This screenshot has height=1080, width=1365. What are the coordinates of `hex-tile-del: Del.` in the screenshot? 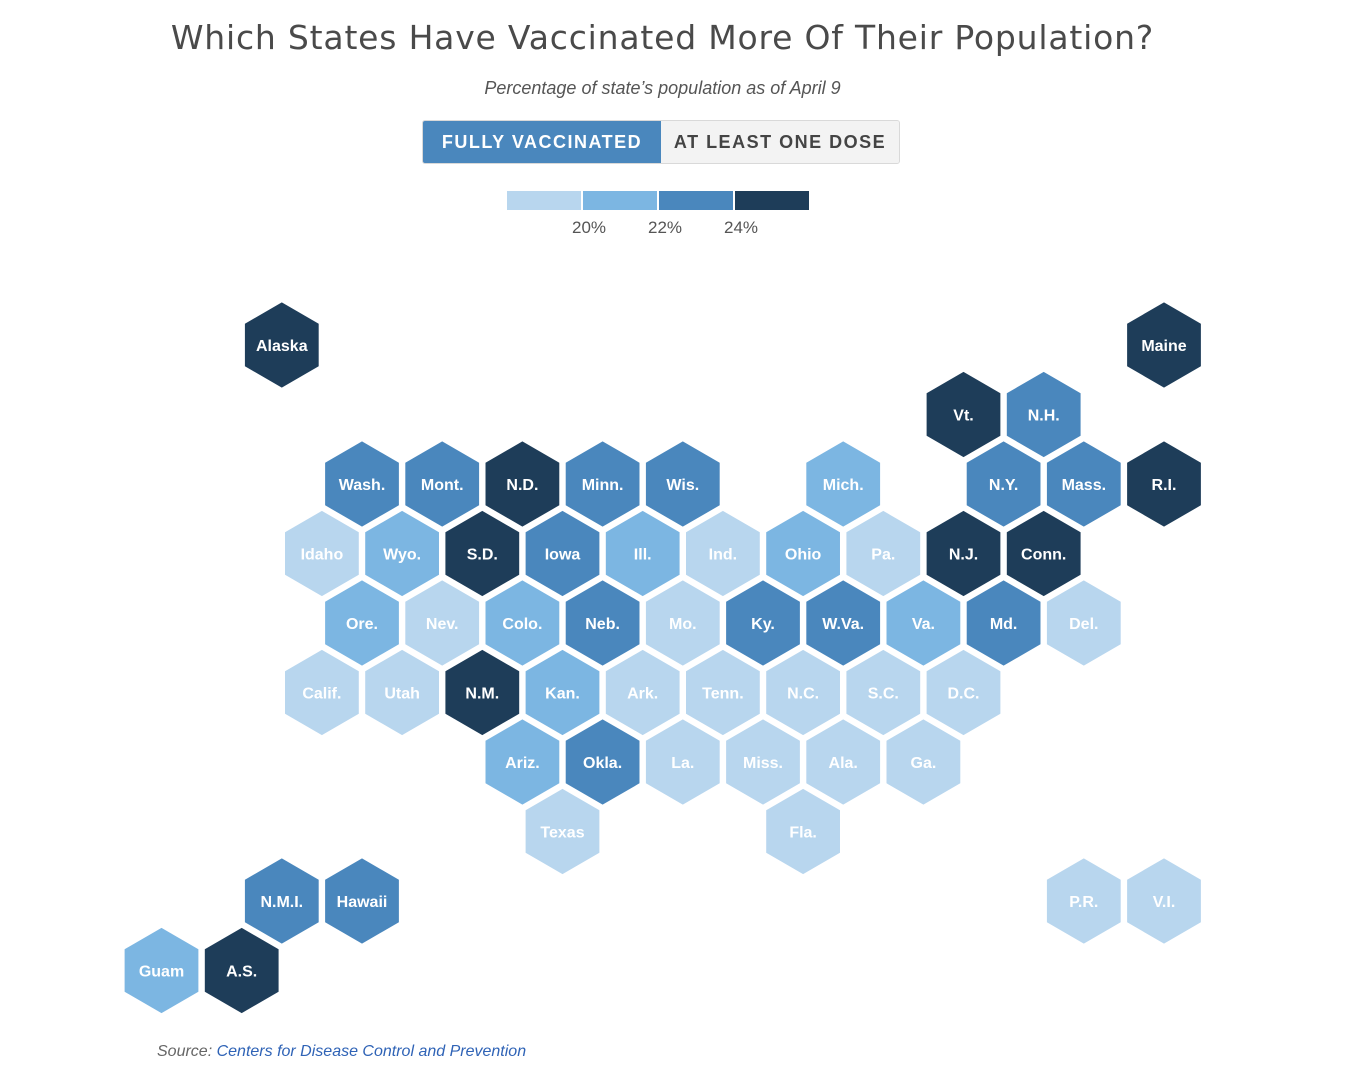 It's located at (1083, 623).